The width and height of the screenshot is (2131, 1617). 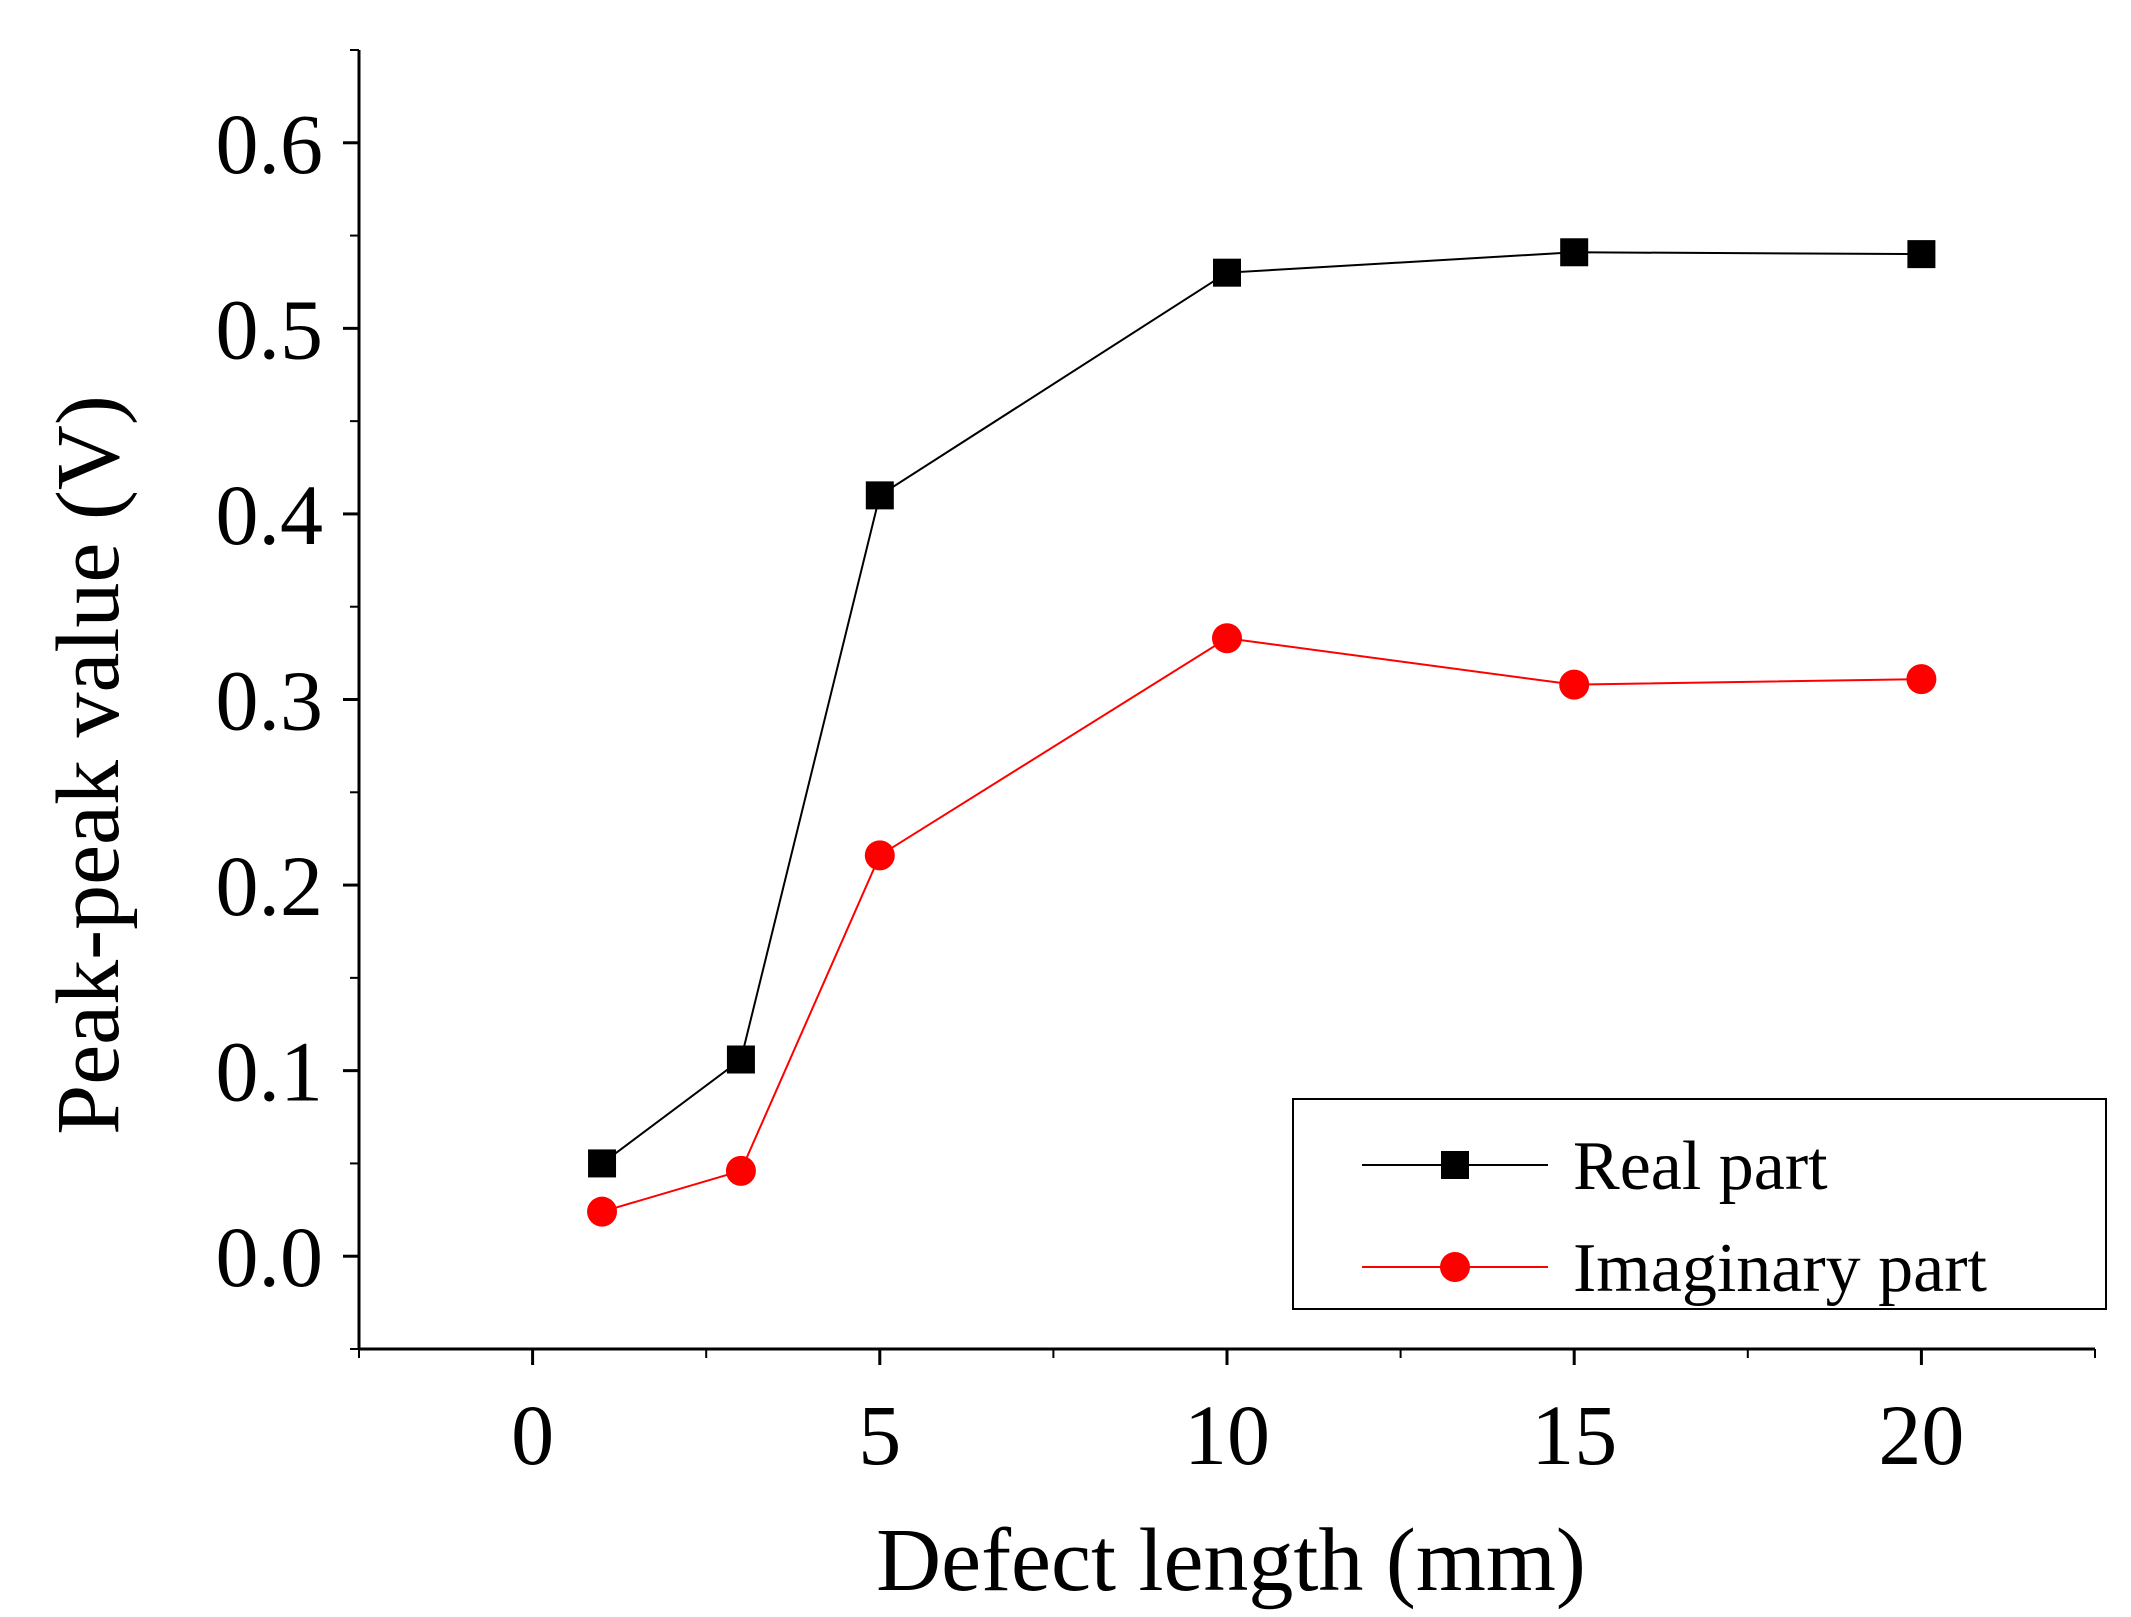 I want to click on y-tick-label: 0.3, so click(x=270, y=701).